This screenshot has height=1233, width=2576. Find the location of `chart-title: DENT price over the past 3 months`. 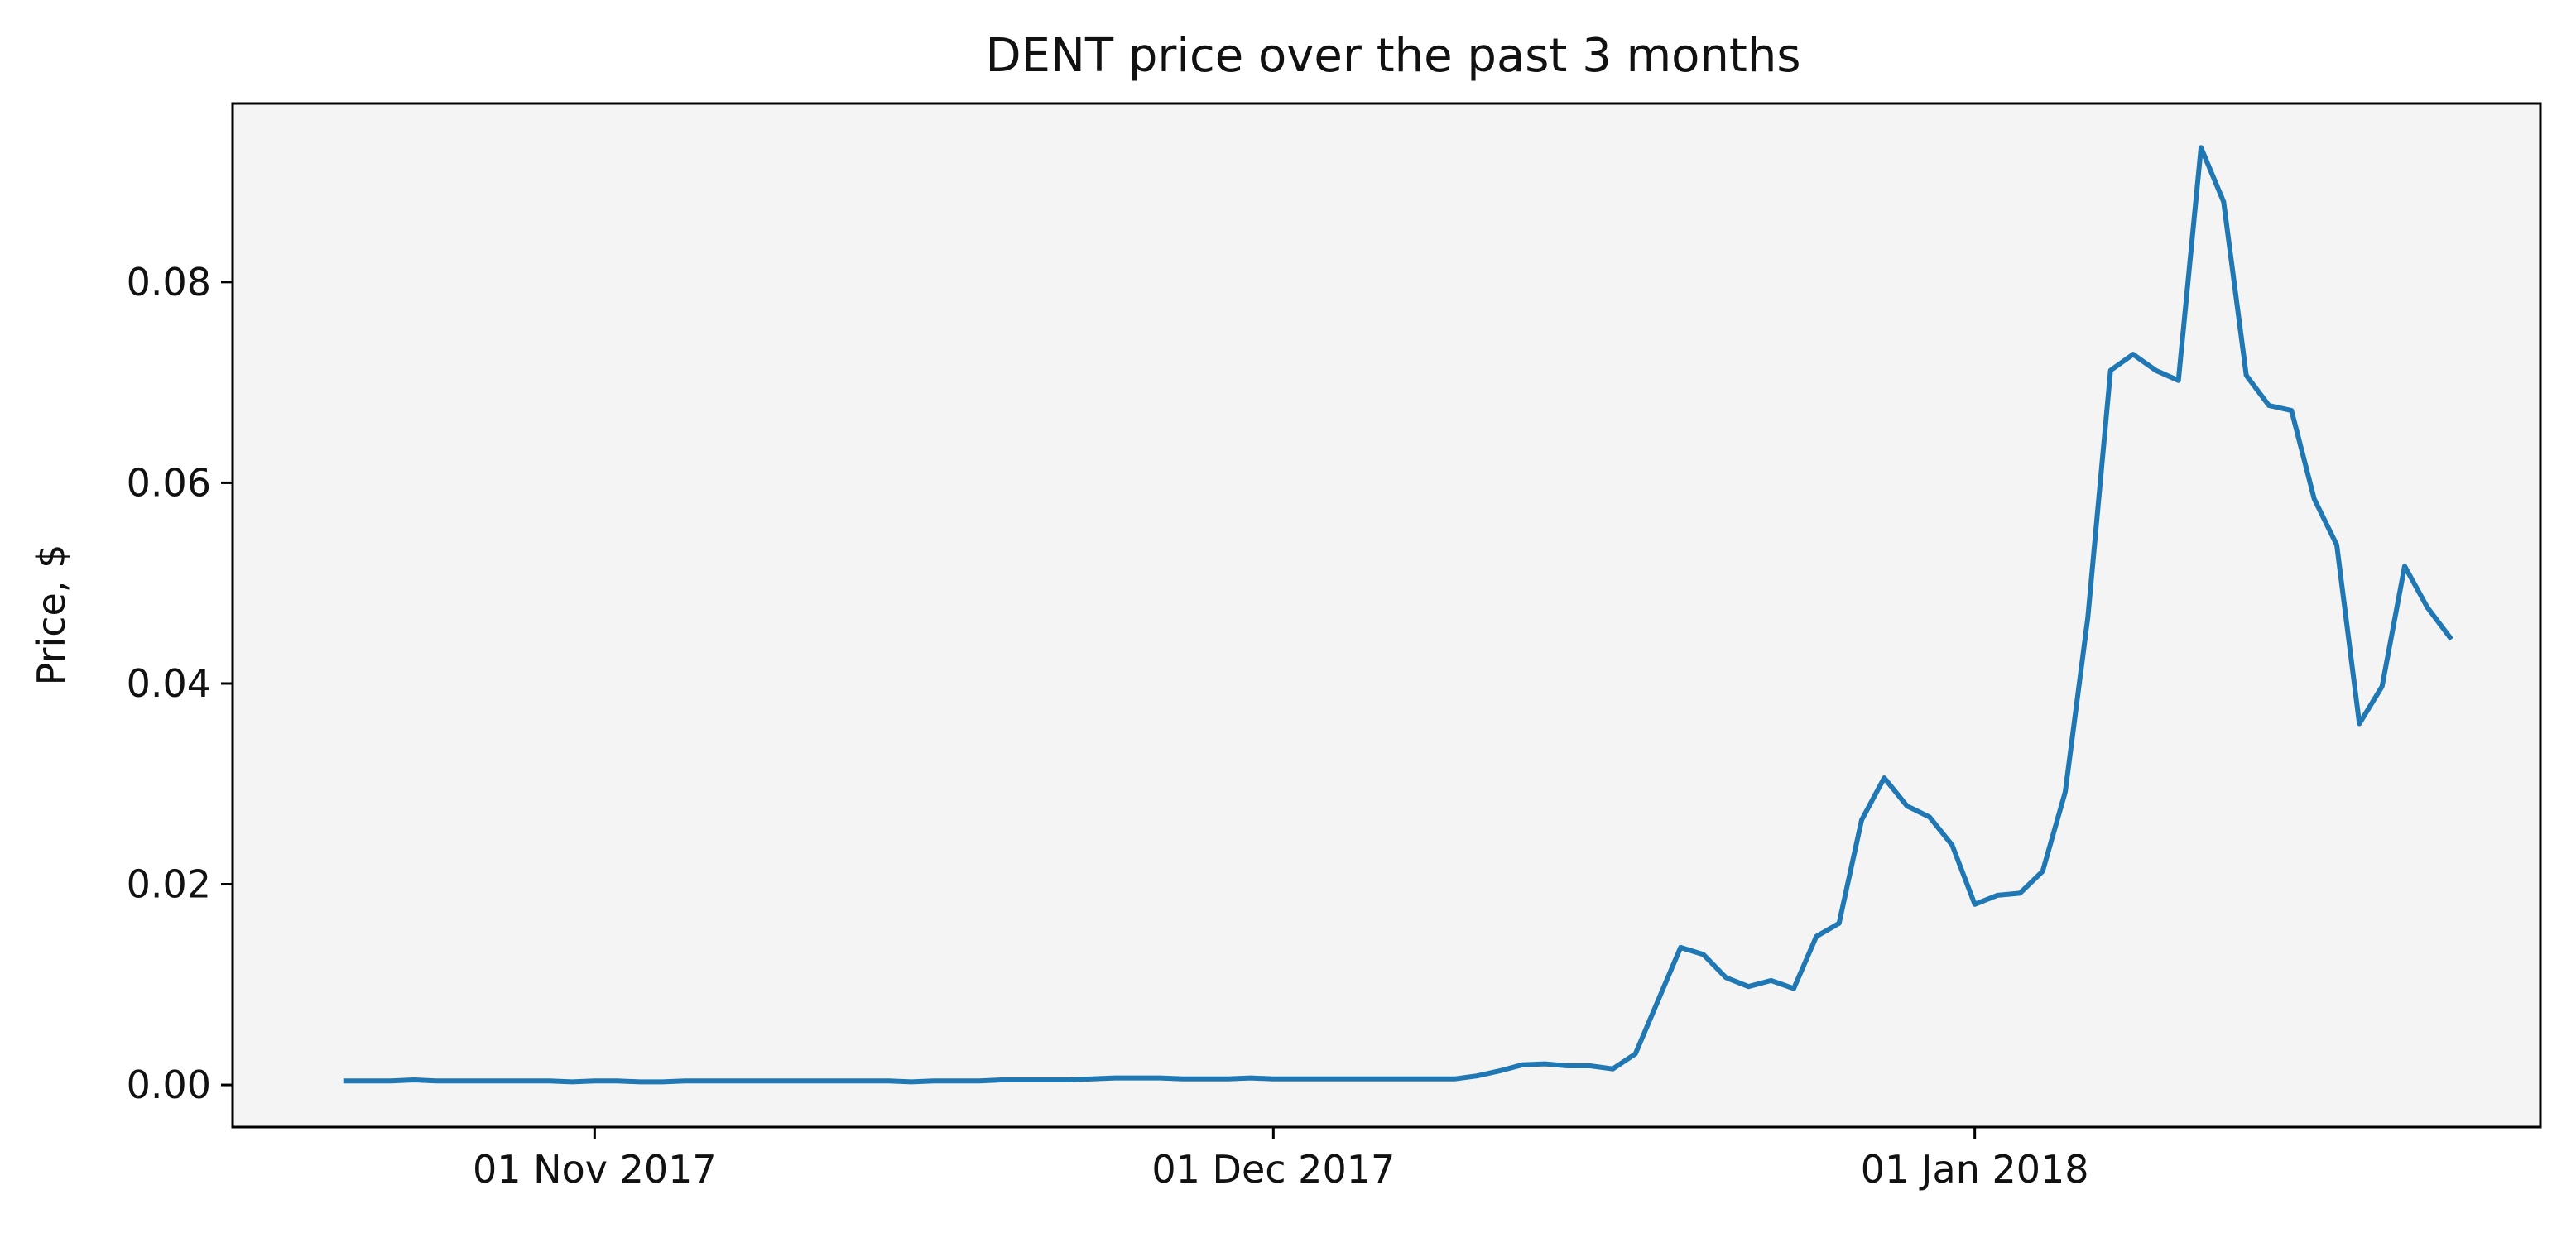

chart-title: DENT price over the past 3 months is located at coordinates (1392, 56).